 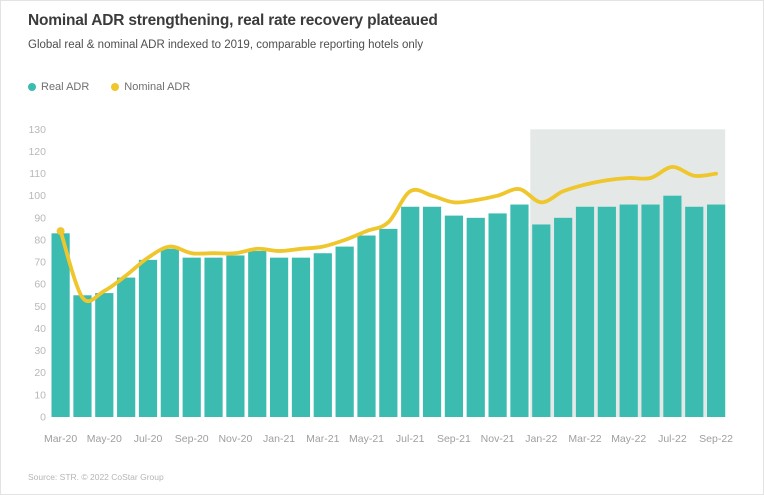 I want to click on y-axis-labels: 0 10 20 30 40 50 60 70 80 90 100 110 120 130, so click(x=37, y=274).